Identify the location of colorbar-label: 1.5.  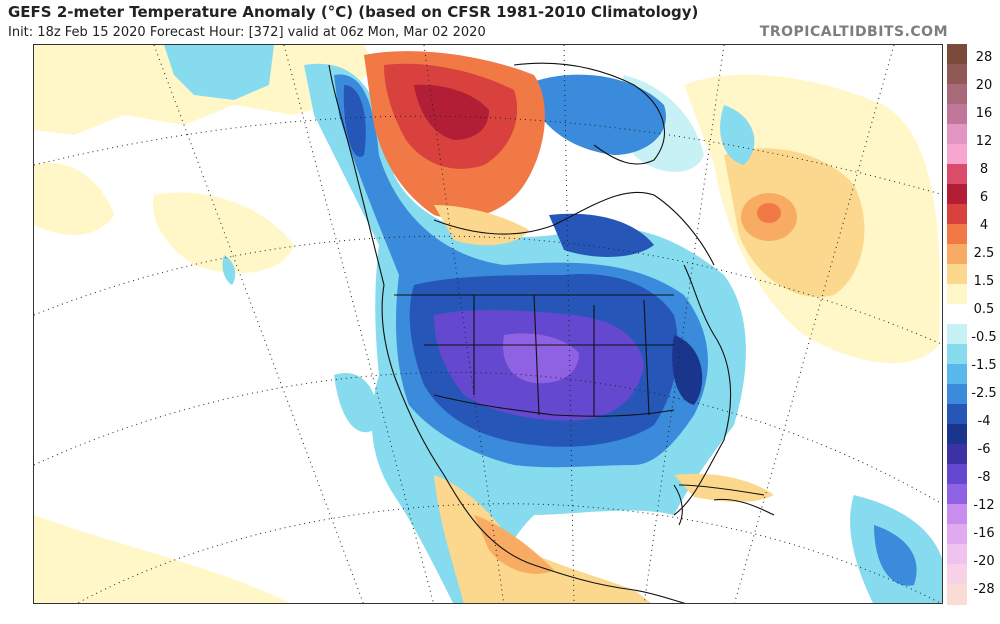
(984, 281).